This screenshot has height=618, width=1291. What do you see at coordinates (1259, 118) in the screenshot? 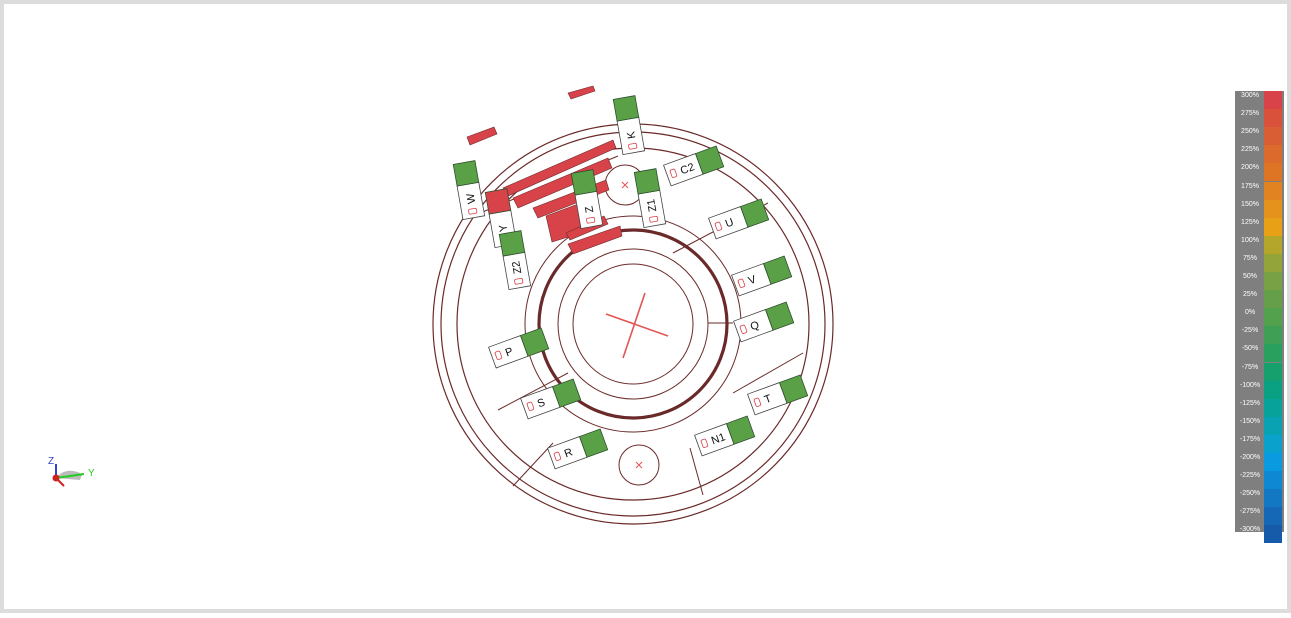
I see `legend-row: 275%` at bounding box center [1259, 118].